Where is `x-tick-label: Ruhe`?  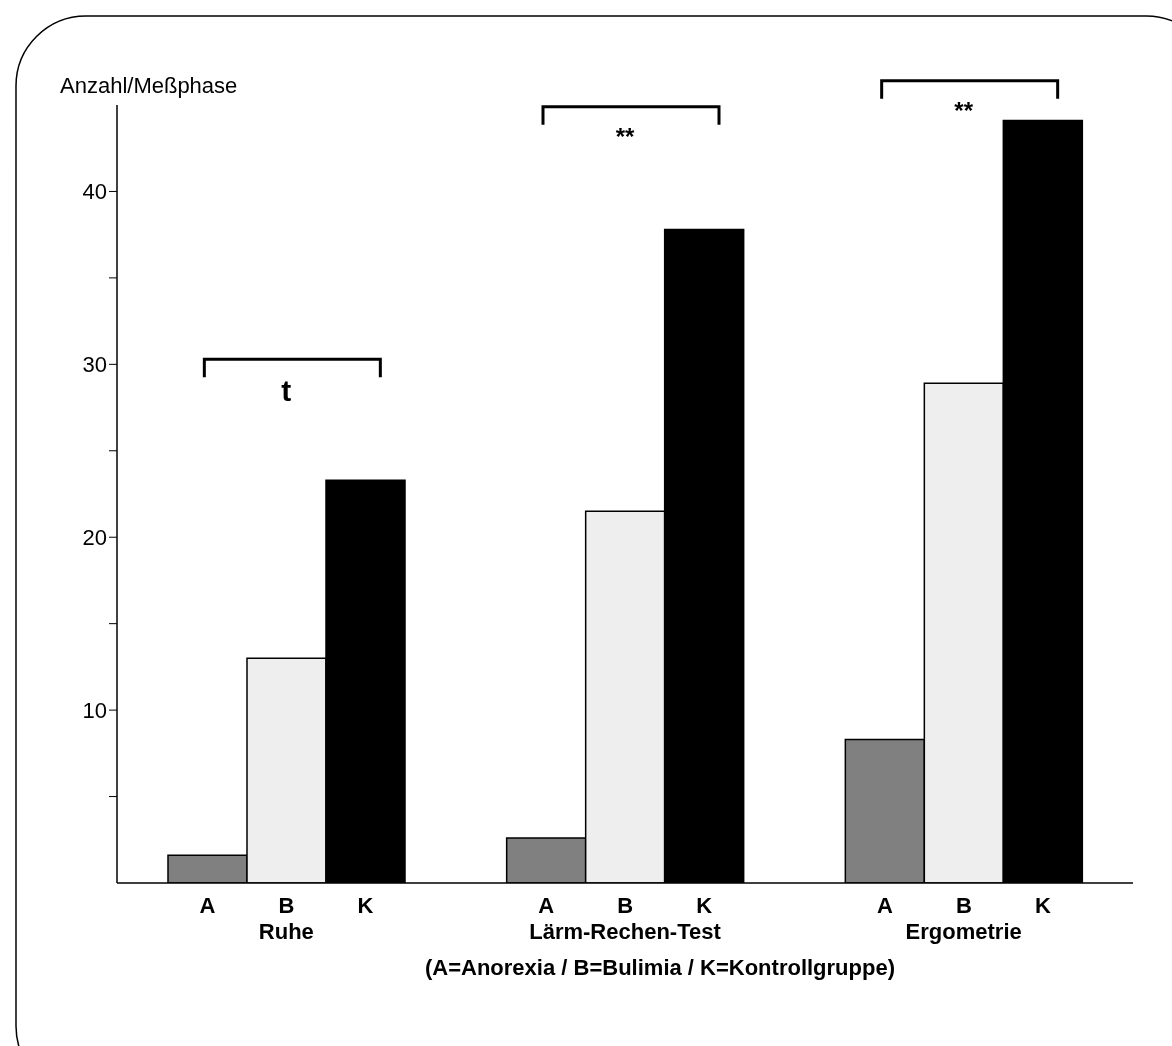
x-tick-label: Ruhe is located at coordinates (286, 931).